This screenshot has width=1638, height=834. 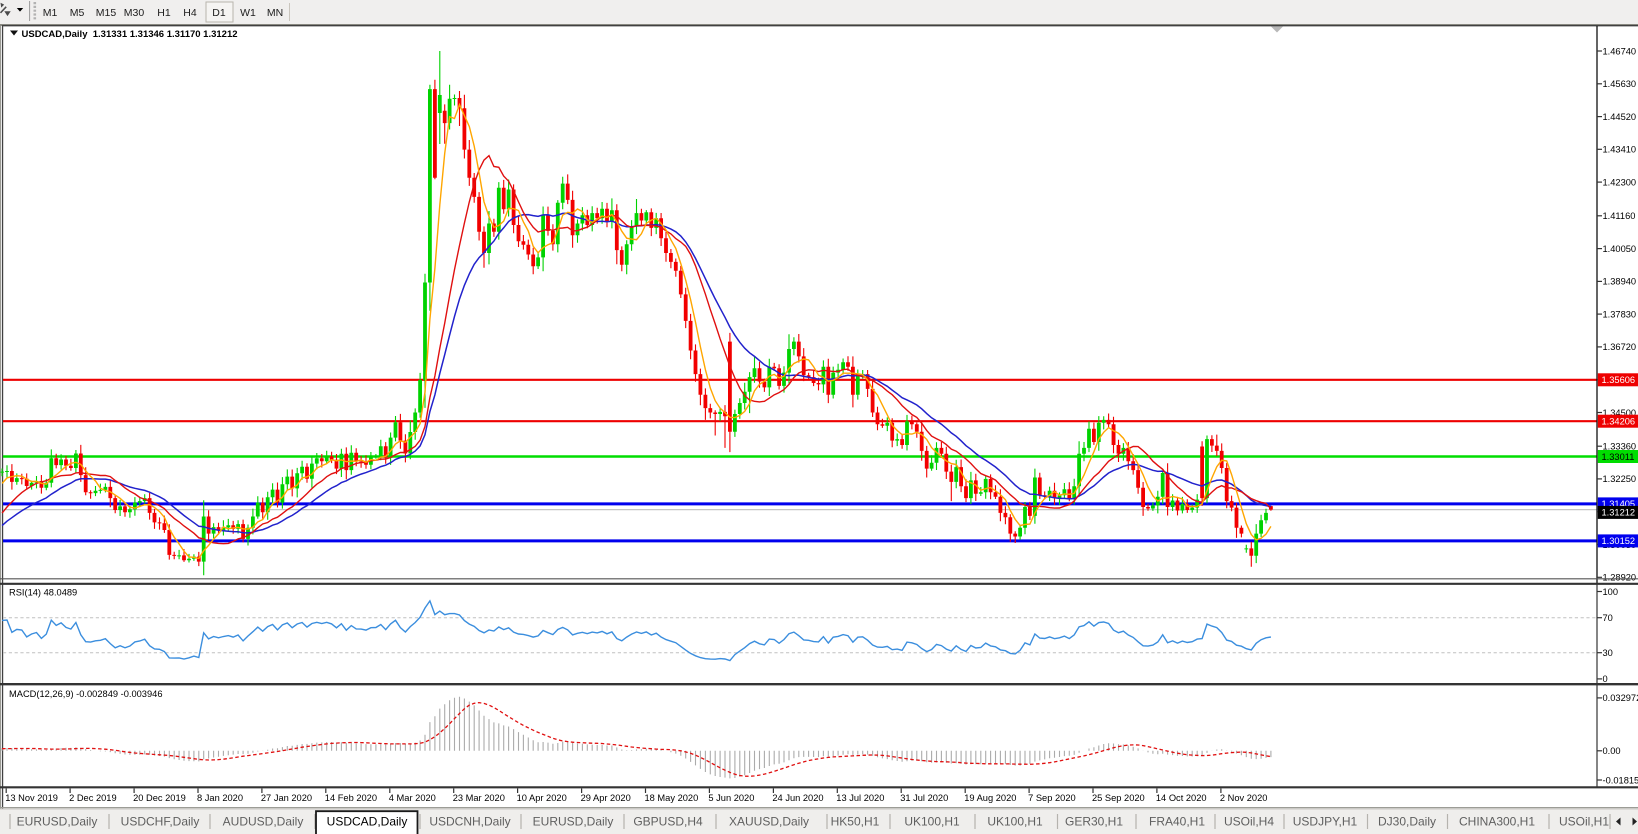 I want to click on svg-text: -0.018154, so click(x=1620, y=780).